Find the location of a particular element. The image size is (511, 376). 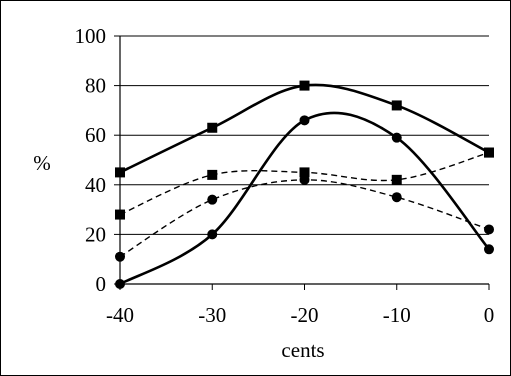

x-tick-label-3: -10 is located at coordinates (397, 315).